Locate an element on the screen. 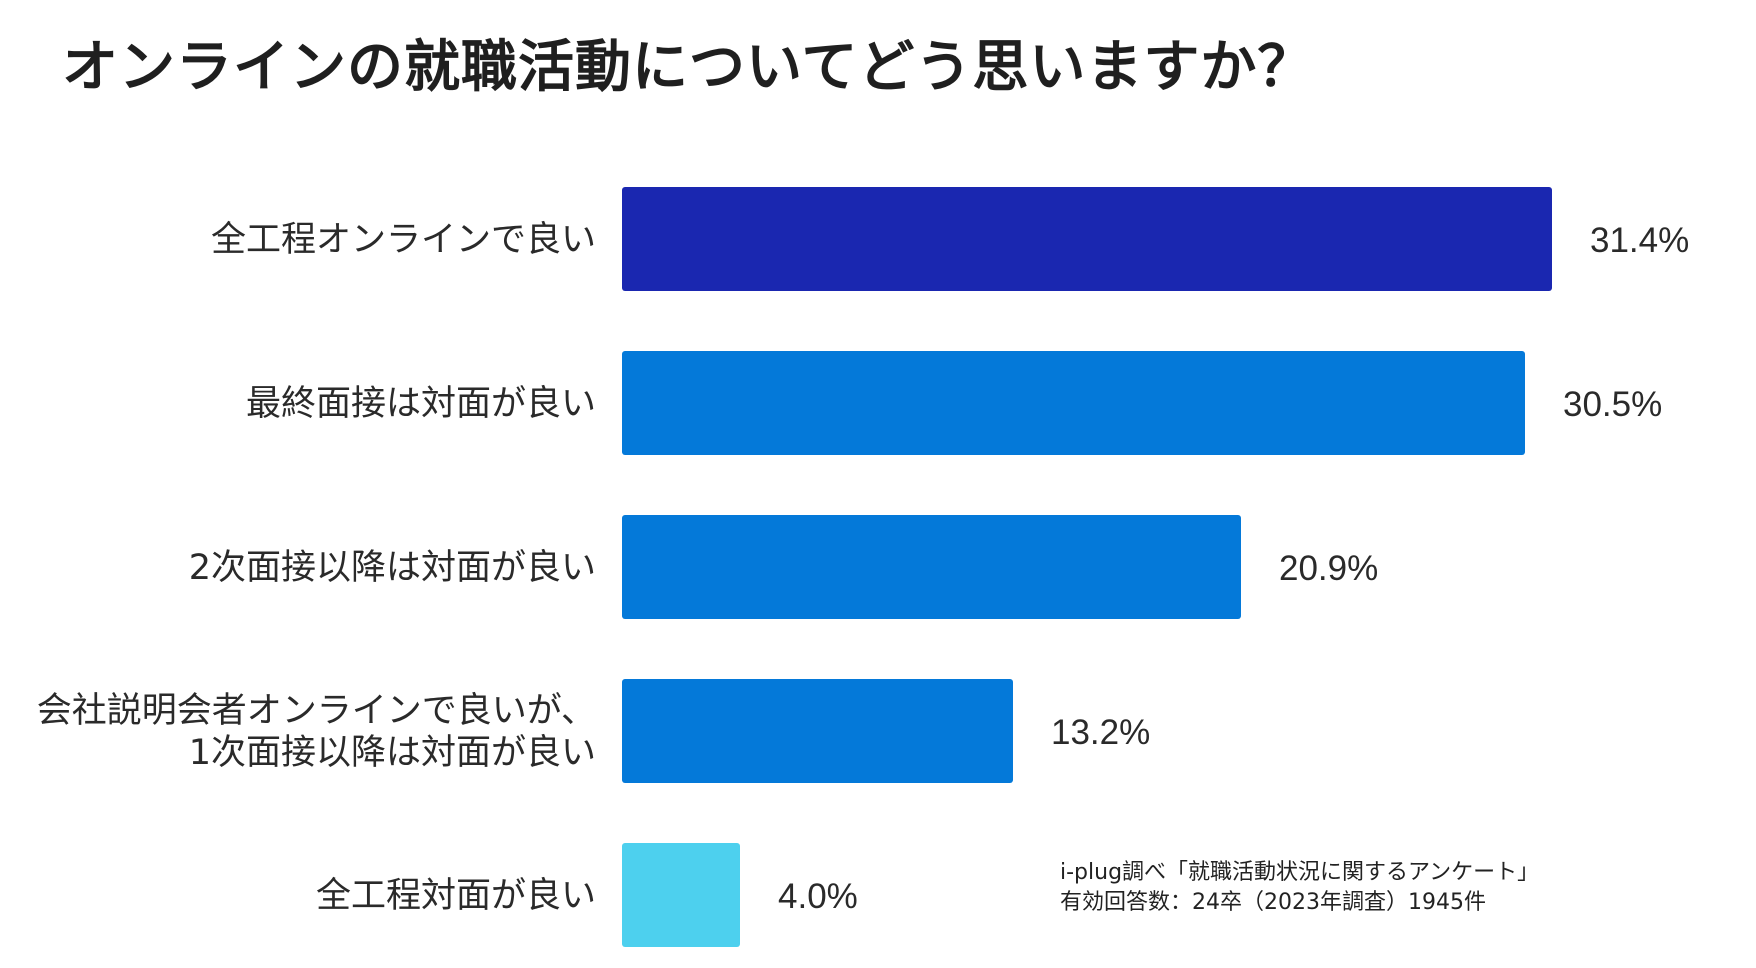 The height and width of the screenshot is (968, 1756). value-label-4: 13.2% is located at coordinates (1100, 732).